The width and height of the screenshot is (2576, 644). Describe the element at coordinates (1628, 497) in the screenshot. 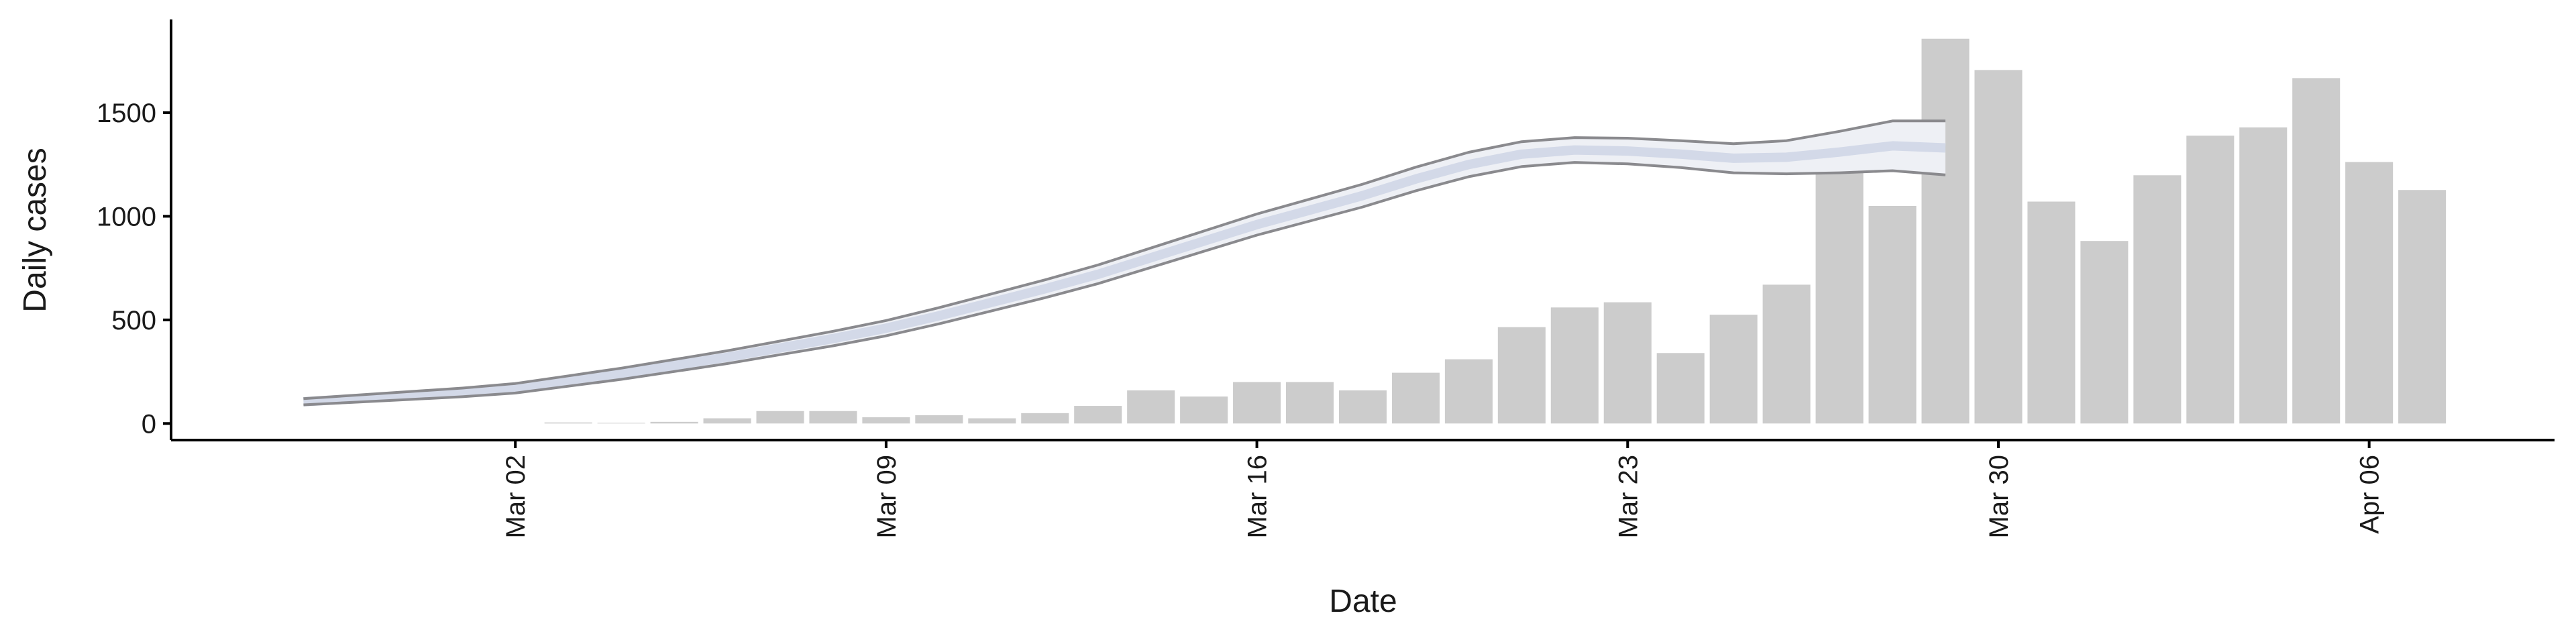

I see `x-tick-label: Mar 23` at that location.